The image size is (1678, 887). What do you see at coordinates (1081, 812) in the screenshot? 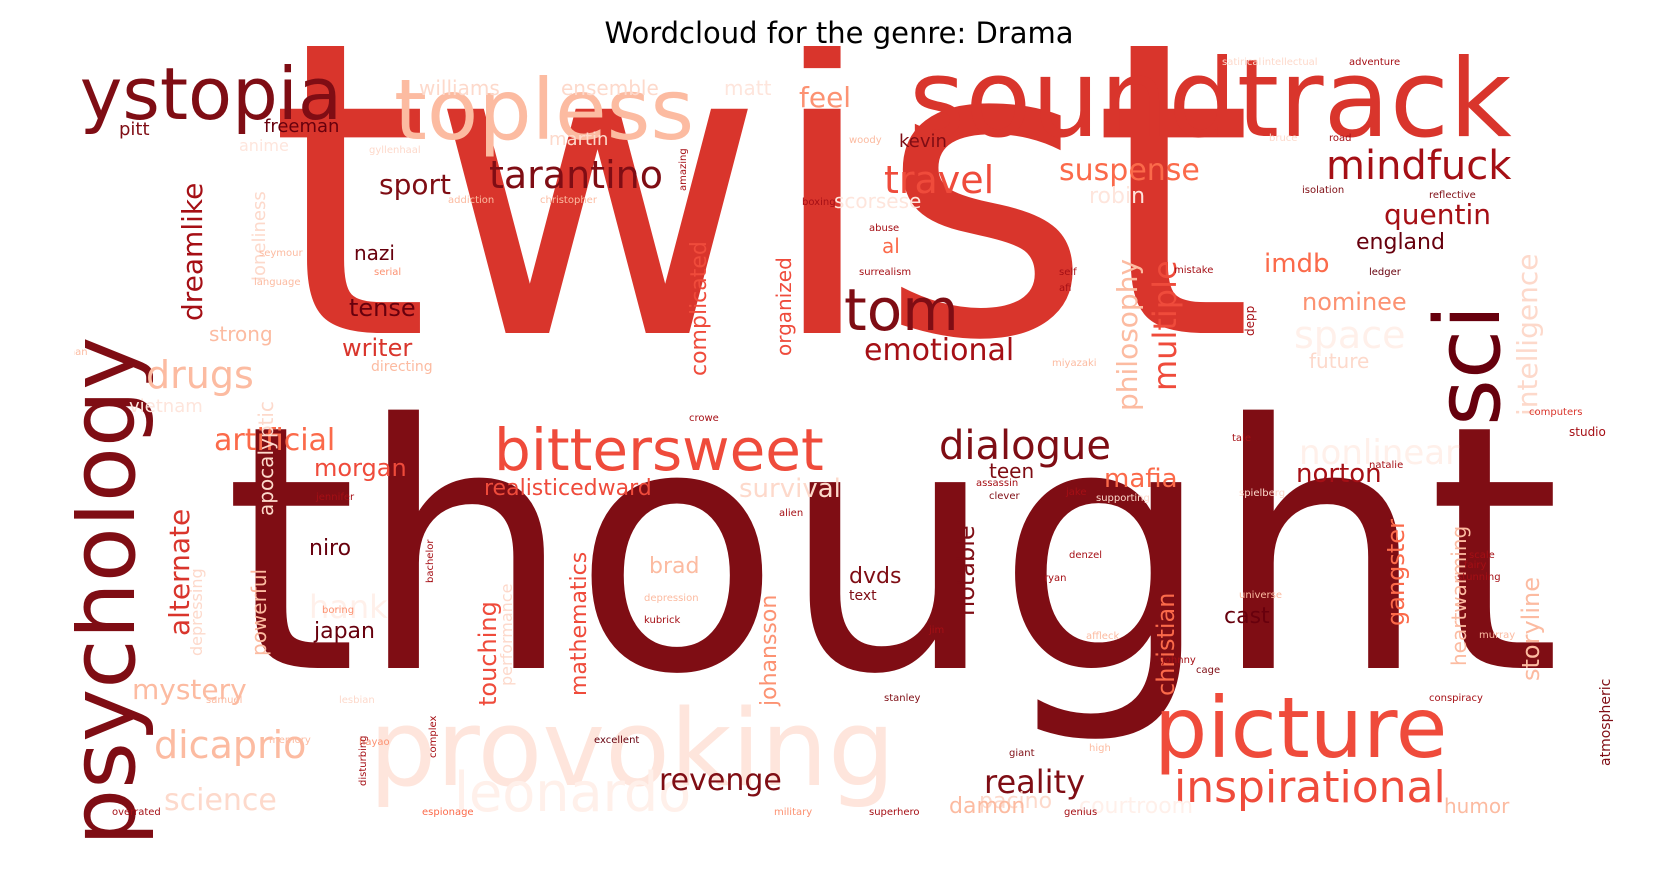
I see `word-genius: genius` at bounding box center [1081, 812].